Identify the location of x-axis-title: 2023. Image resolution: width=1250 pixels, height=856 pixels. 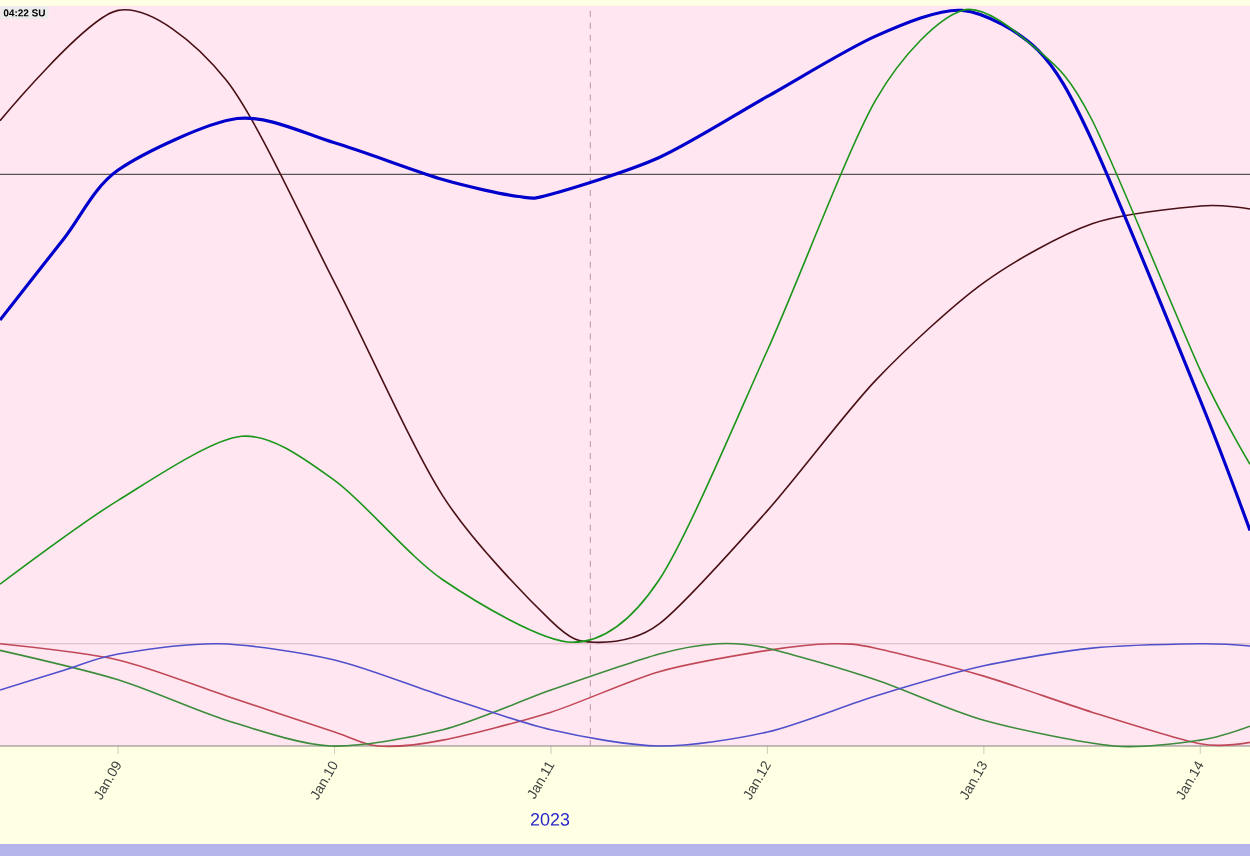
(550, 819).